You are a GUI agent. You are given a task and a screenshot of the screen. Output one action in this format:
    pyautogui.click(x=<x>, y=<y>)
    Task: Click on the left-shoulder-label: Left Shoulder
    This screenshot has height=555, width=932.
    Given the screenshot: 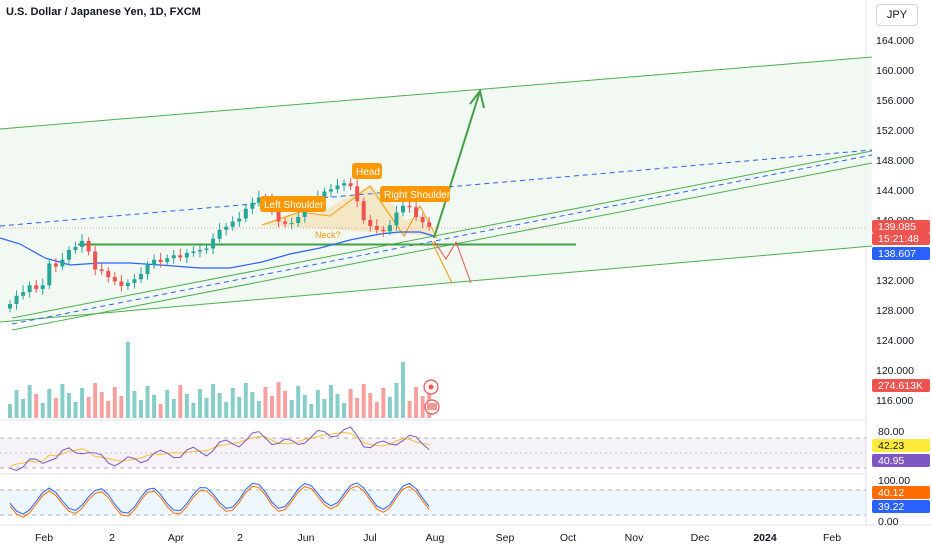 What is the action you would take?
    pyautogui.click(x=294, y=205)
    